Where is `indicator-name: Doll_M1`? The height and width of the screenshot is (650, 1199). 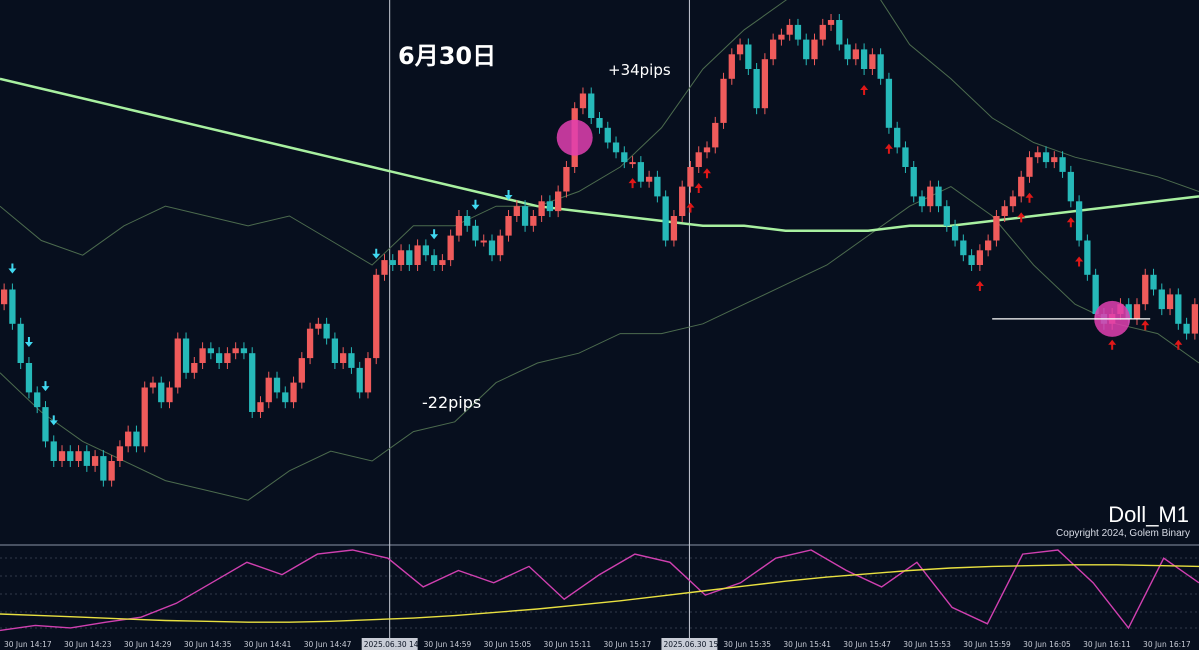
indicator-name: Doll_M1 is located at coordinates (1148, 514).